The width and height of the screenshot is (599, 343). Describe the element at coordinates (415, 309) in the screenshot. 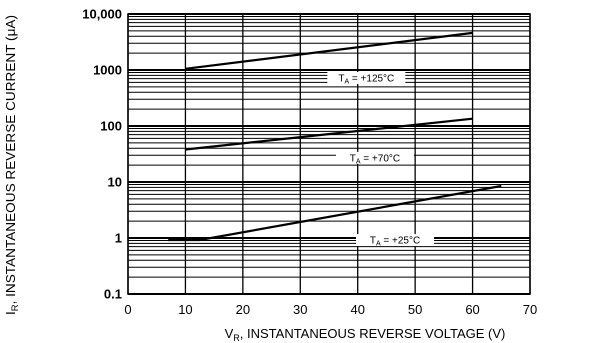

I see `x-tick-label: 50` at that location.